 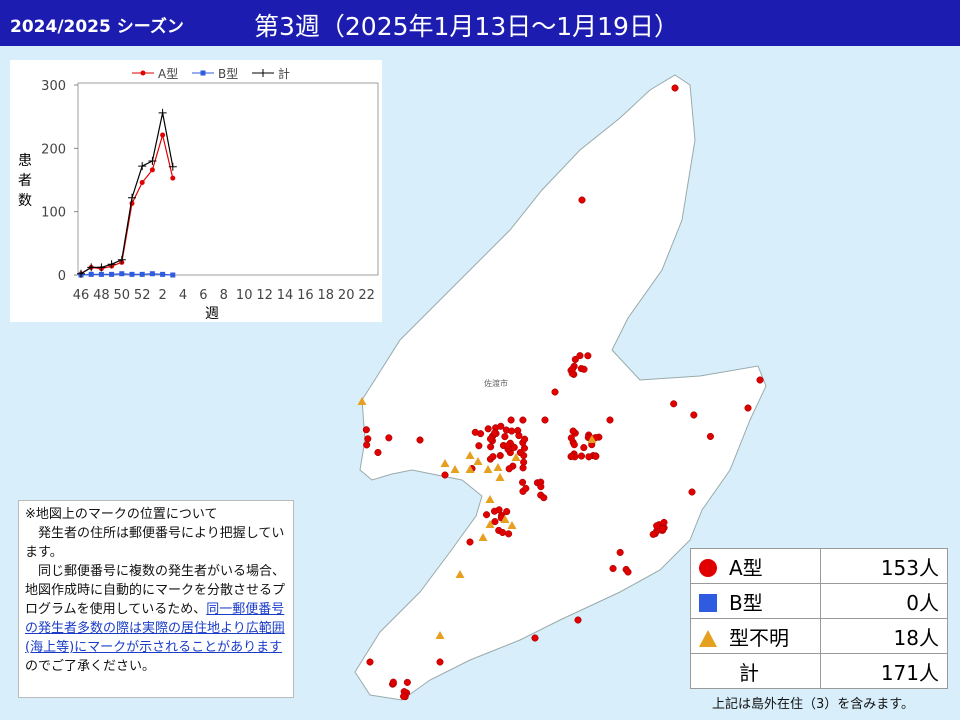 What do you see at coordinates (884, 601) in the screenshot?
I see `row-value: 0人` at bounding box center [884, 601].